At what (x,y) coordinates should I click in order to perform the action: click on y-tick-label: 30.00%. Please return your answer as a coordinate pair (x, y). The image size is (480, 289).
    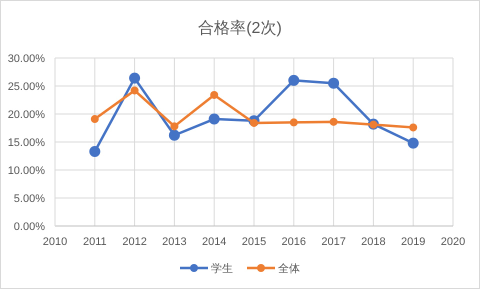
    Looking at the image, I should click on (27, 59).